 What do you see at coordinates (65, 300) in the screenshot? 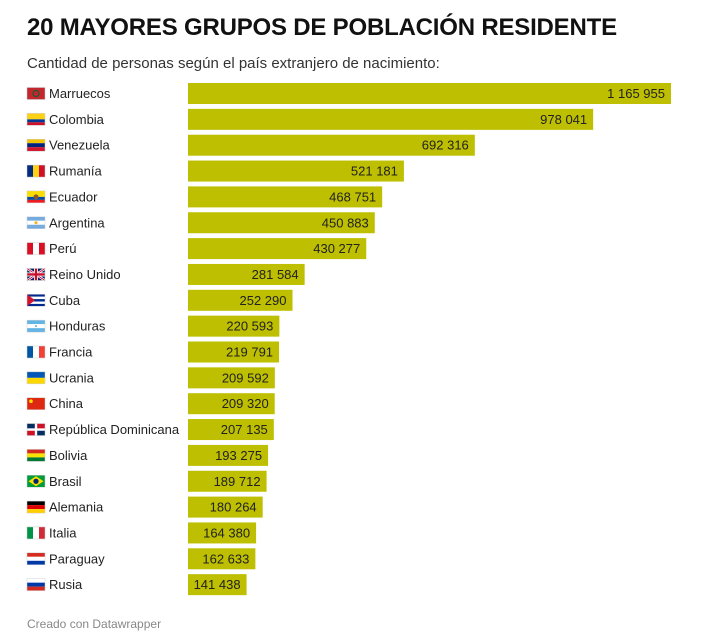
I see `category-label-cuba: Cuba` at bounding box center [65, 300].